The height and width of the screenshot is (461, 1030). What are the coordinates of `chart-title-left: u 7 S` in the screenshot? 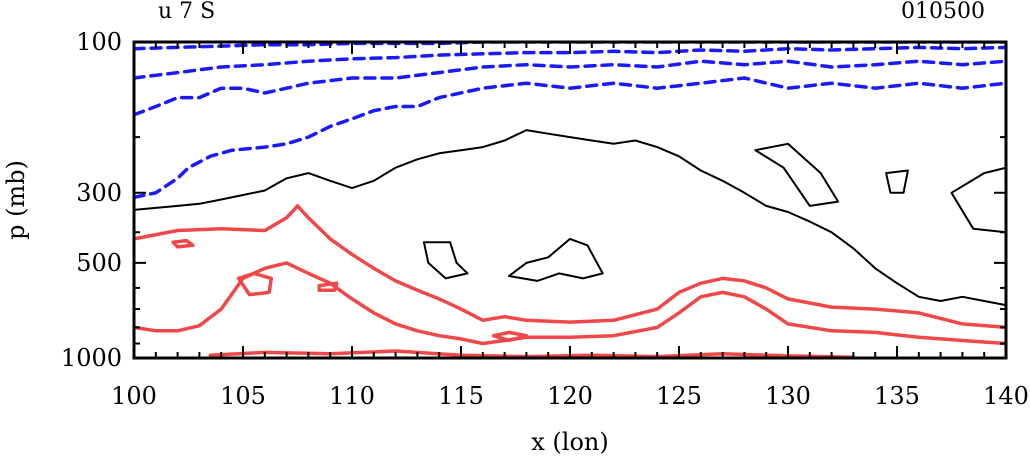 It's located at (186, 12).